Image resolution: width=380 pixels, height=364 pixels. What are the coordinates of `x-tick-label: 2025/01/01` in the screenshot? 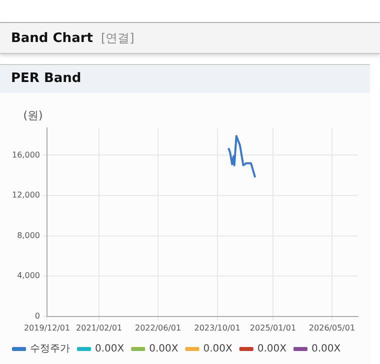 It's located at (273, 327).